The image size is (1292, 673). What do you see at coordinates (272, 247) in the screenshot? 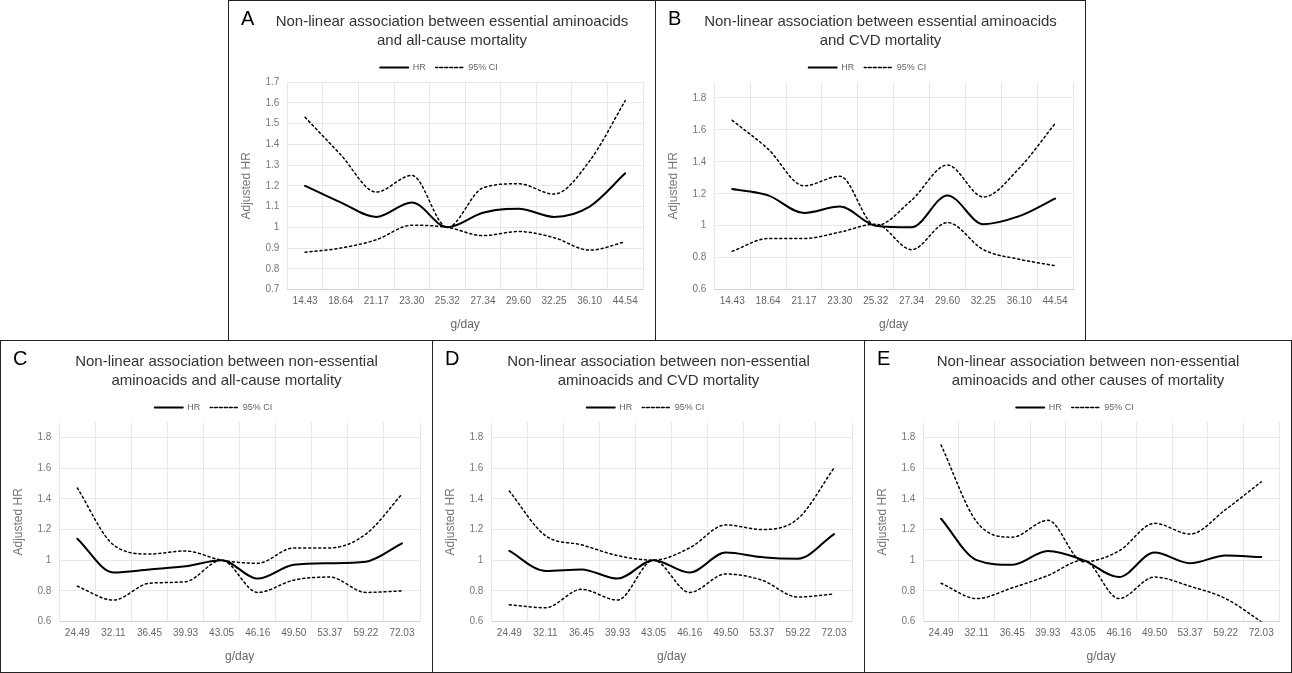
I see `y-tick-label: 0.9` at bounding box center [272, 247].